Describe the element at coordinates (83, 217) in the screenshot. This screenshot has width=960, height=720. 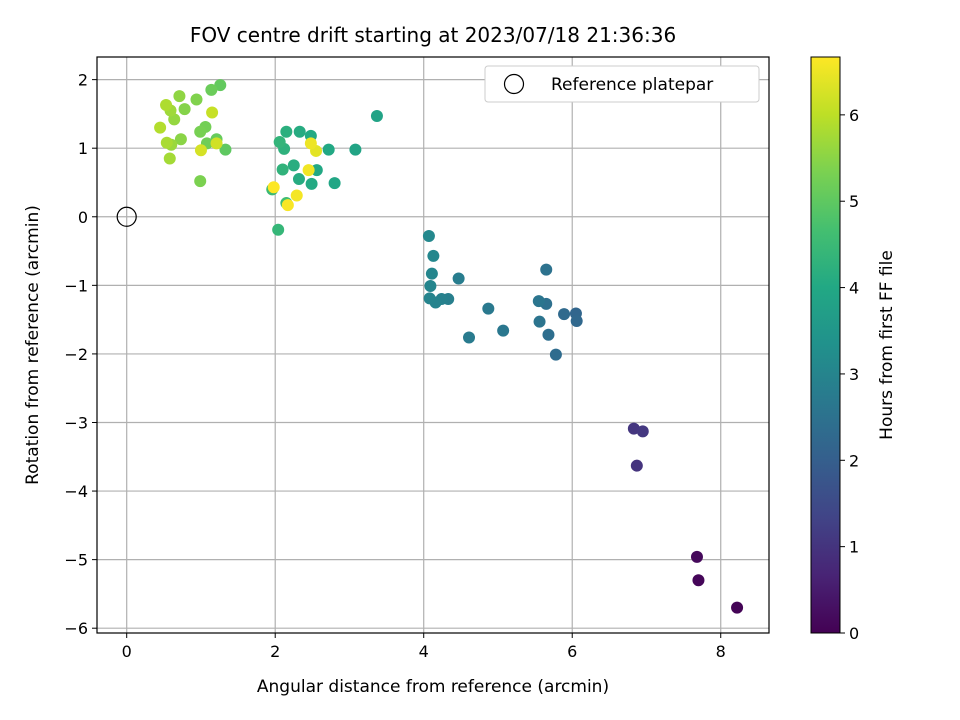
I see `y-tick-label: 0` at that location.